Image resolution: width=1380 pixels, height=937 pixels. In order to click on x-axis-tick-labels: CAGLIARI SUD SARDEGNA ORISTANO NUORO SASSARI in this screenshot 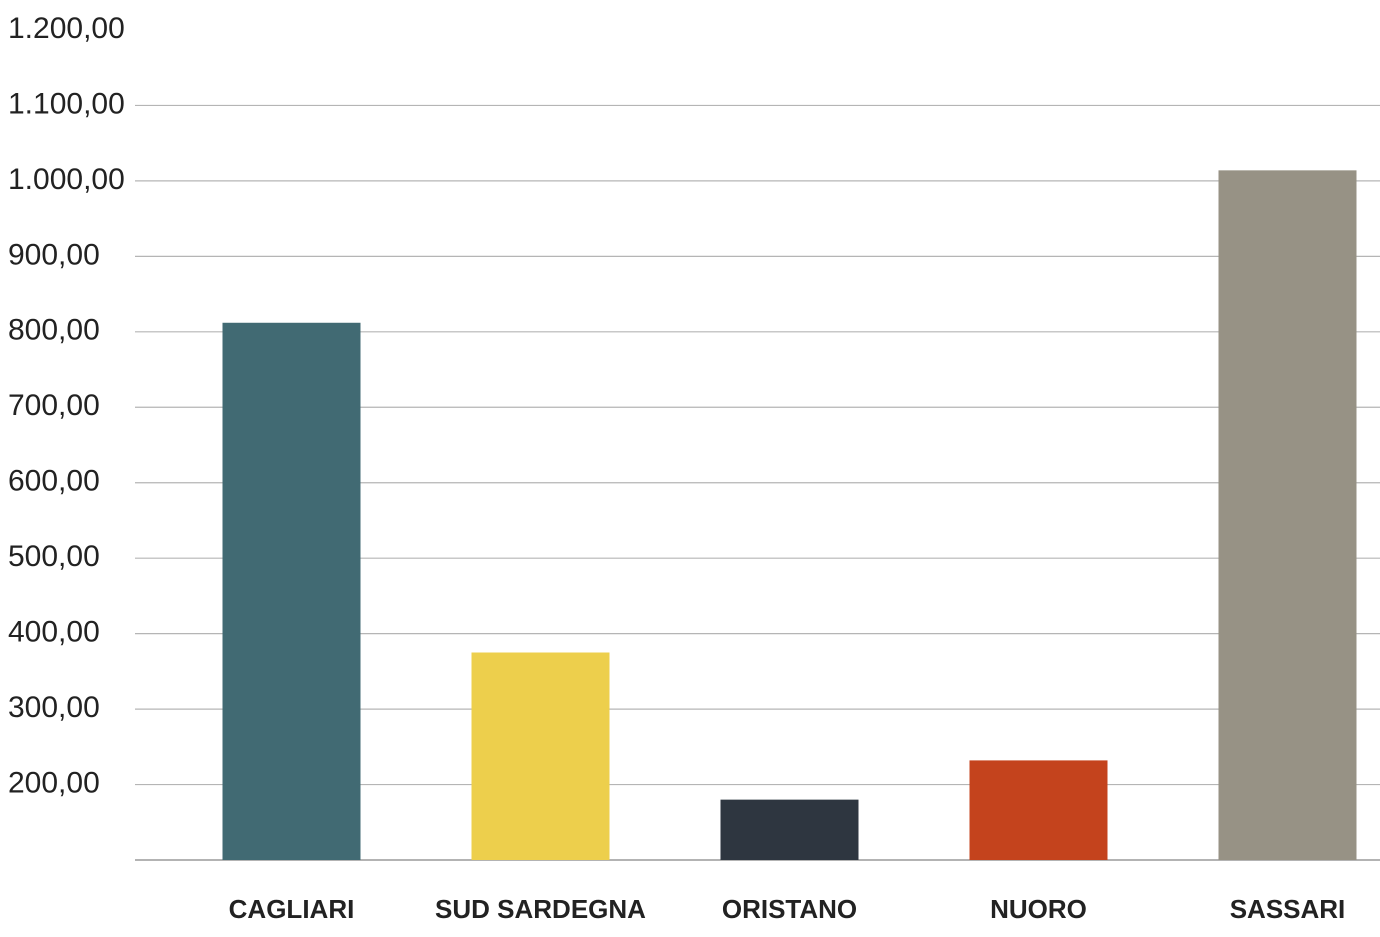, I will do `click(787, 909)`.